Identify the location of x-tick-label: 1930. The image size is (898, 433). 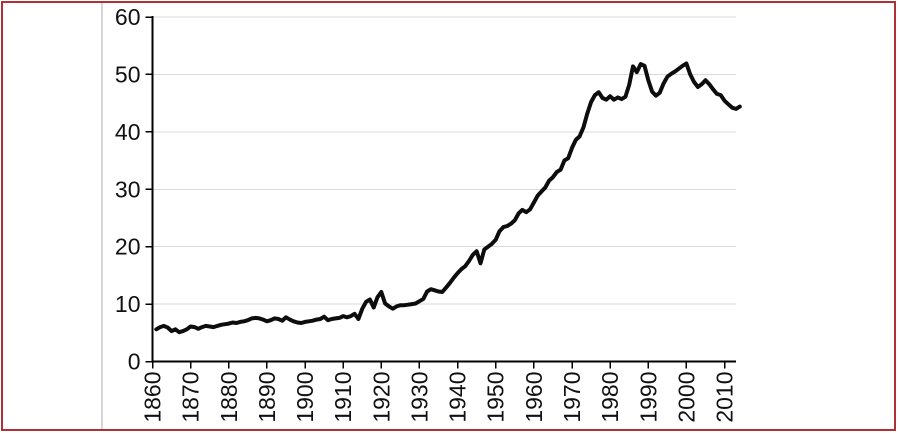
(419, 397).